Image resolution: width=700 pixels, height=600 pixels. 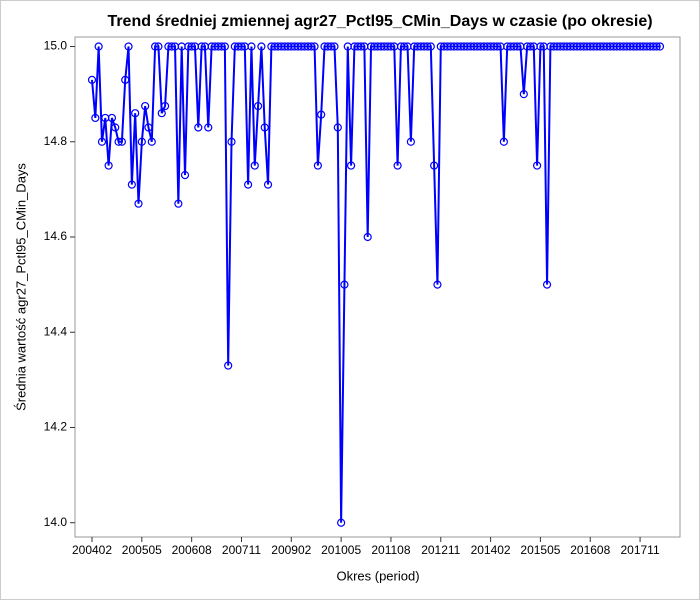 I want to click on y-tick-label: 14.0, so click(x=56, y=522).